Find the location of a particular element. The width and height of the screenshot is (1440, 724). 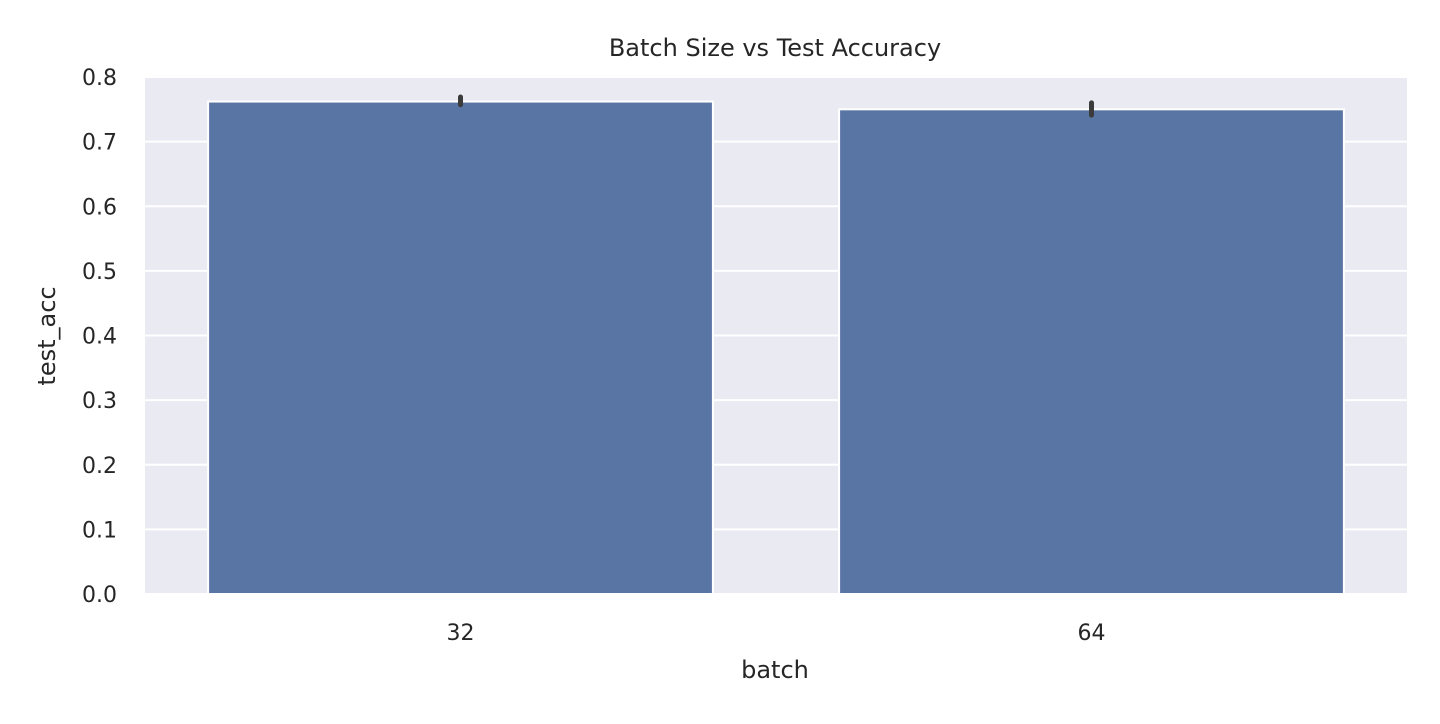

y-tick-label: 0.1 is located at coordinates (99, 530).